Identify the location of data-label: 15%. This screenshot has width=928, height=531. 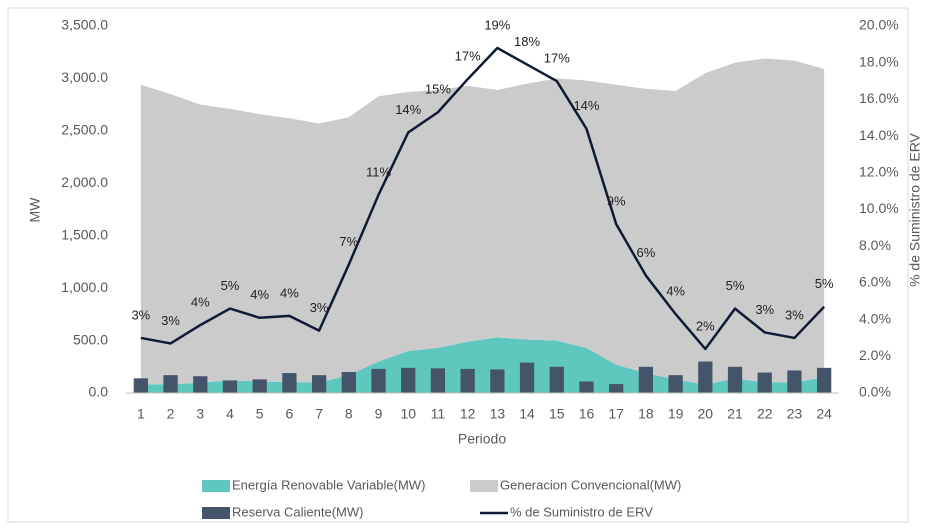
(438, 89).